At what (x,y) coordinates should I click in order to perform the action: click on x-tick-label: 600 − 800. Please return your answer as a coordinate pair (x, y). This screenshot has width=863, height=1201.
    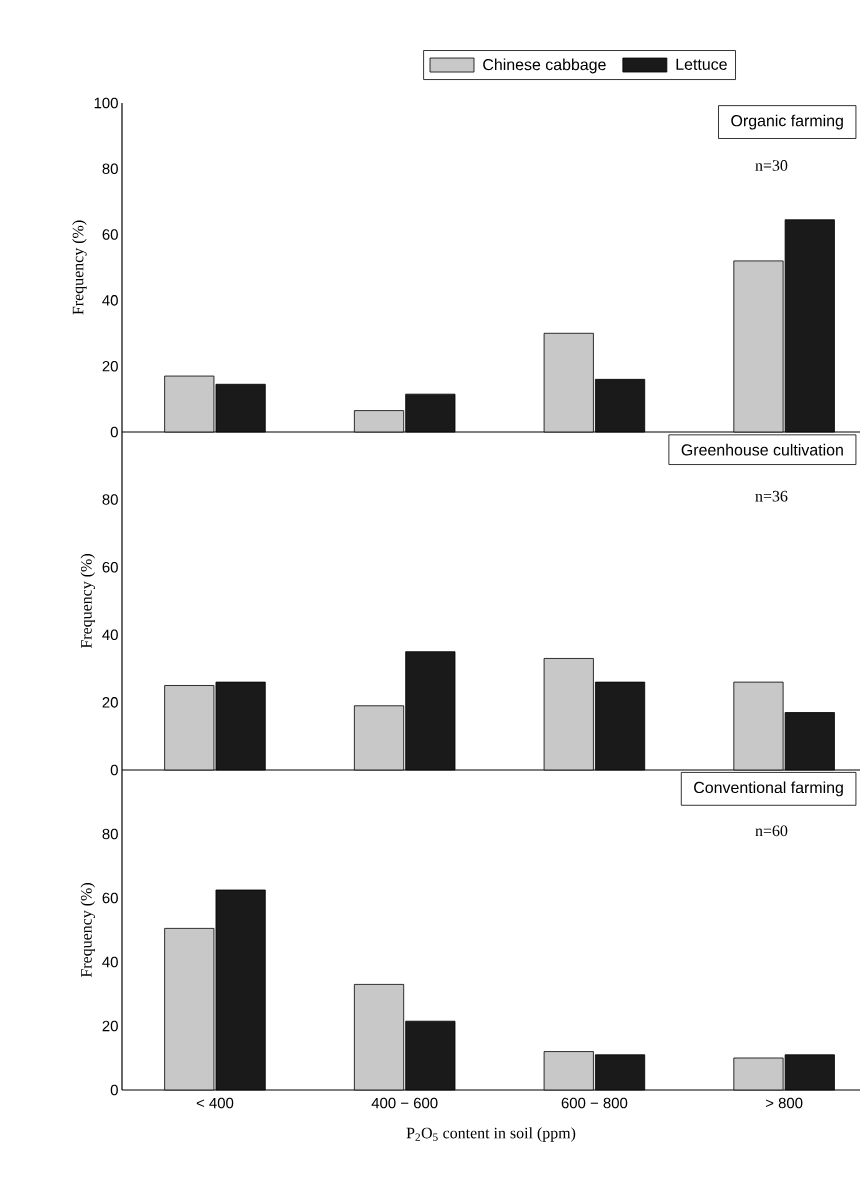
    Looking at the image, I should click on (594, 1103).